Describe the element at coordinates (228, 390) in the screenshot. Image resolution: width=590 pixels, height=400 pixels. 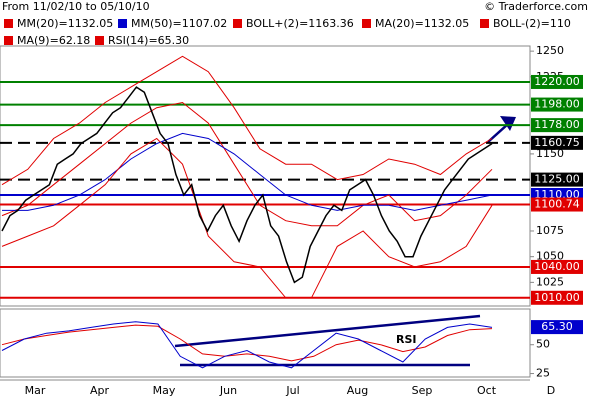
I see `x-tick-label: Jun` at that location.